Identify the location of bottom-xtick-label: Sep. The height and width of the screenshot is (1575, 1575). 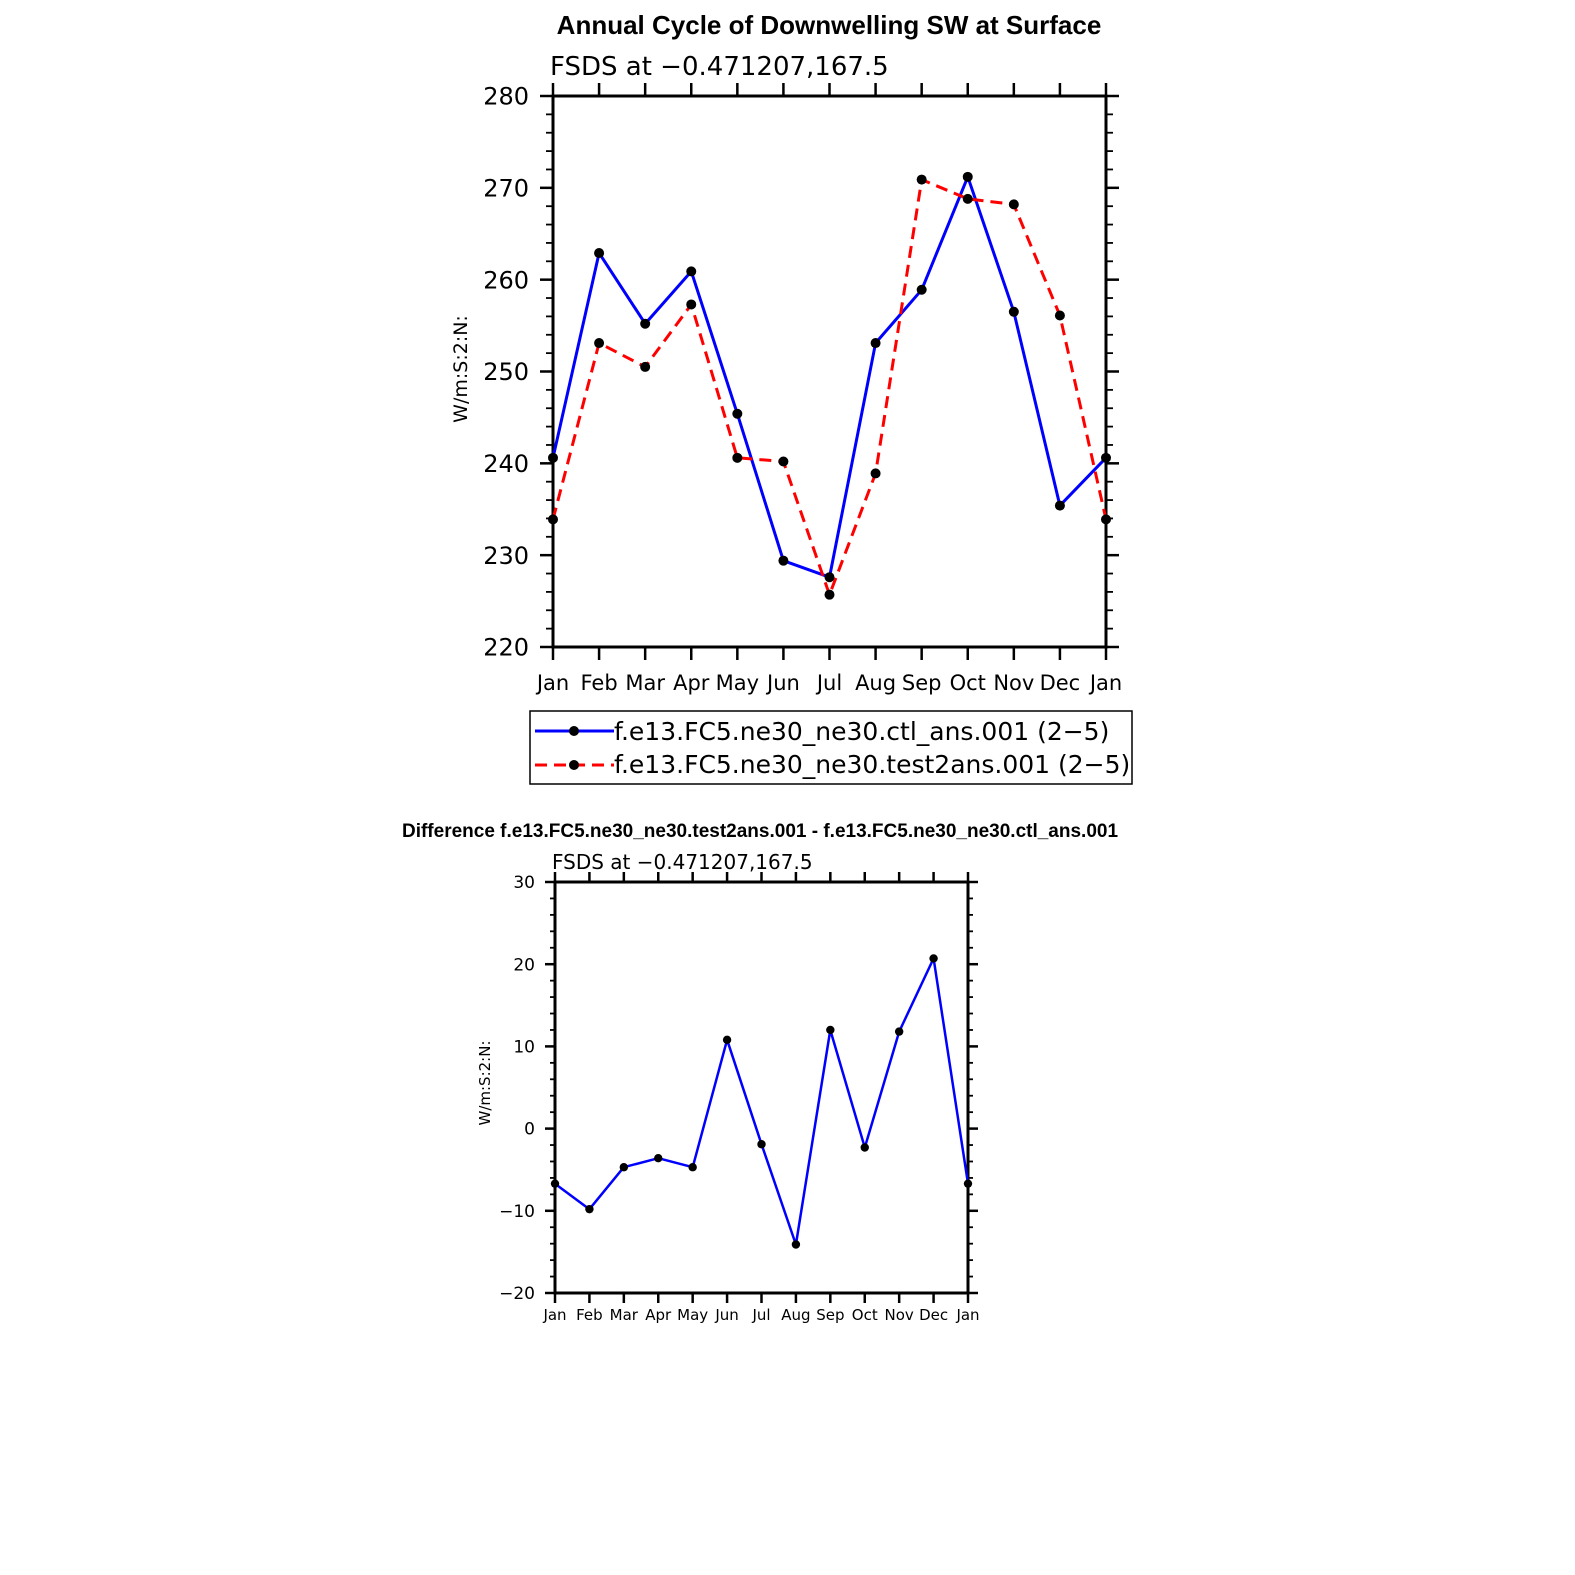
(830, 1315).